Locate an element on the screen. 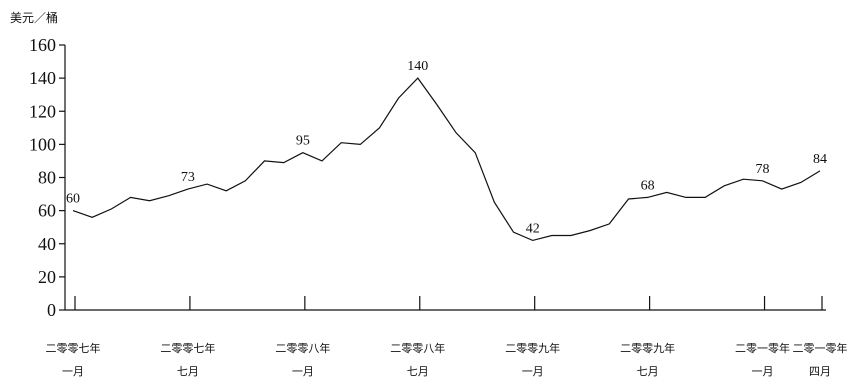  data-label: 140 is located at coordinates (417, 66).